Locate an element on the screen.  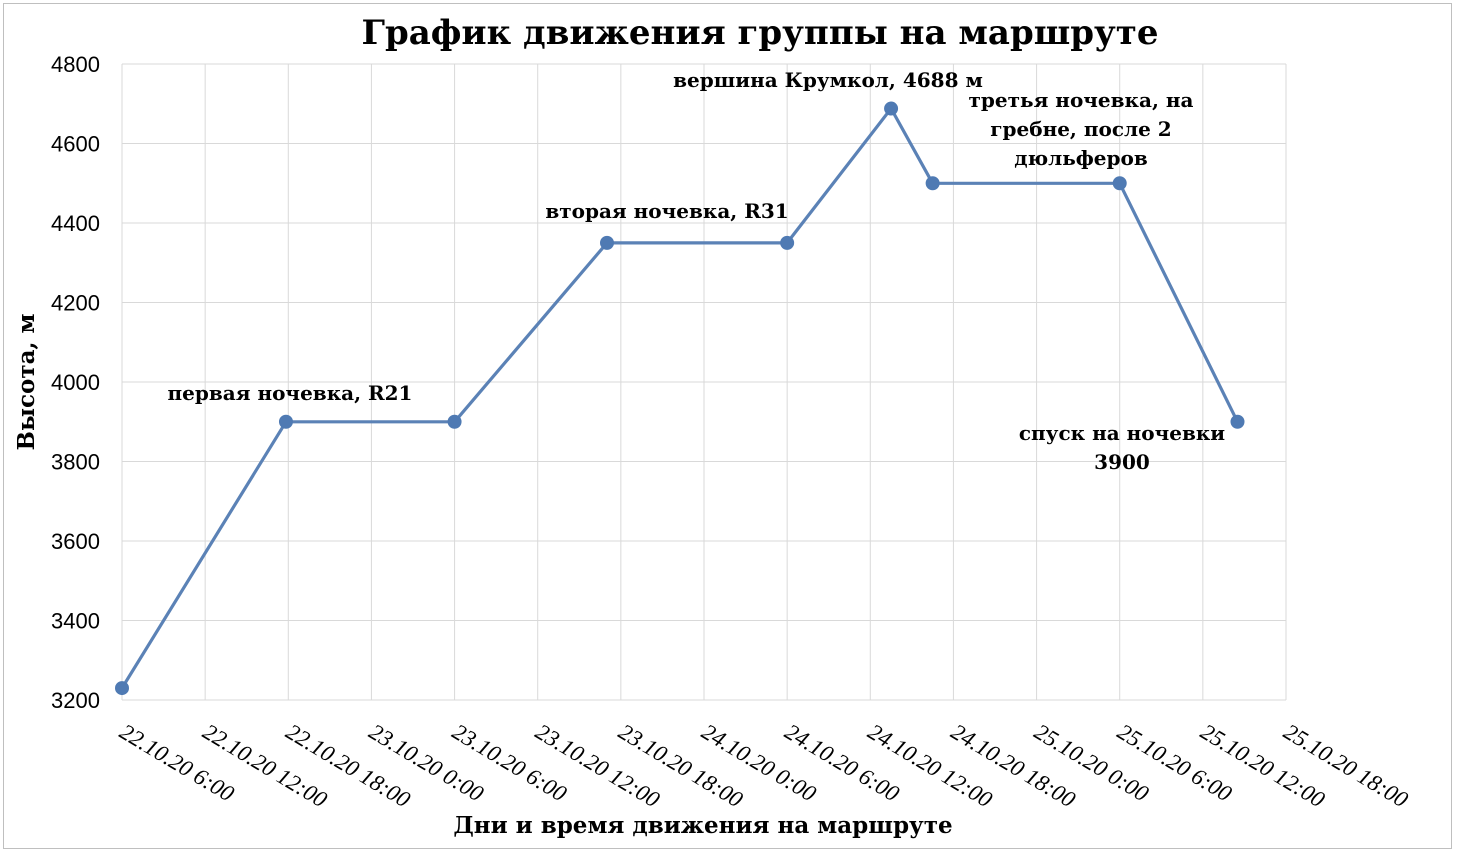
annotation-label: 3900 is located at coordinates (1122, 462).